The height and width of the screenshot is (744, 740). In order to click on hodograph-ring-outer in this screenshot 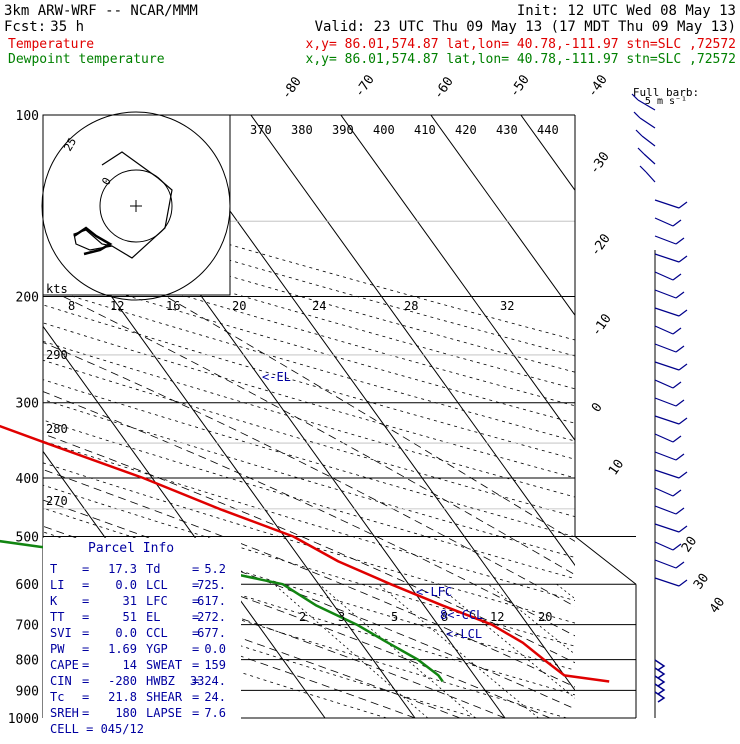, I will do `click(136, 206)`.